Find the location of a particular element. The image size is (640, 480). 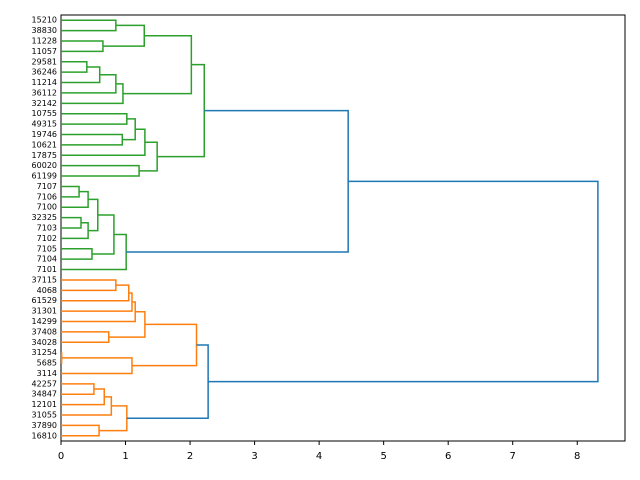

leaf-label: 61199 is located at coordinates (44, 176).